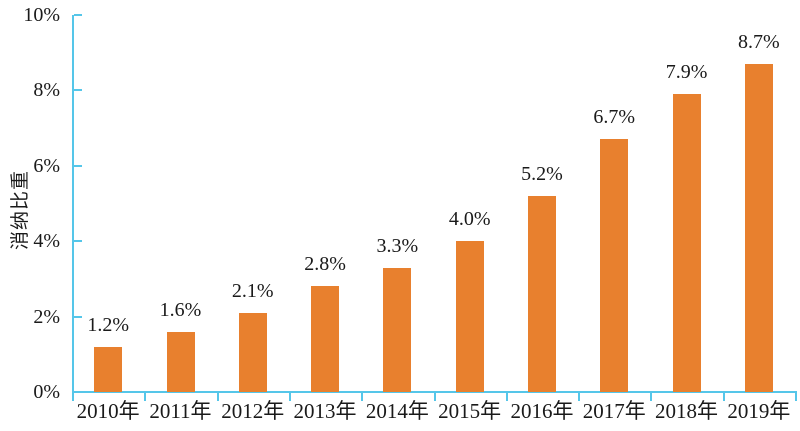 This screenshot has width=800, height=431. I want to click on data-label: 2.8%, so click(325, 264).